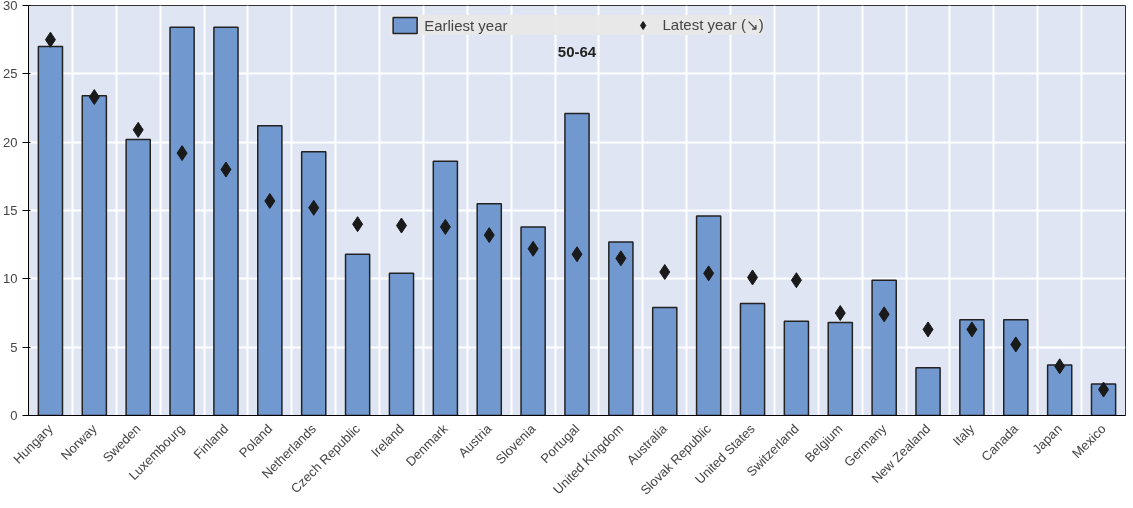 Image resolution: width=1133 pixels, height=508 pixels. What do you see at coordinates (713, 25) in the screenshot?
I see `legend-label: Latest year (↘)` at bounding box center [713, 25].